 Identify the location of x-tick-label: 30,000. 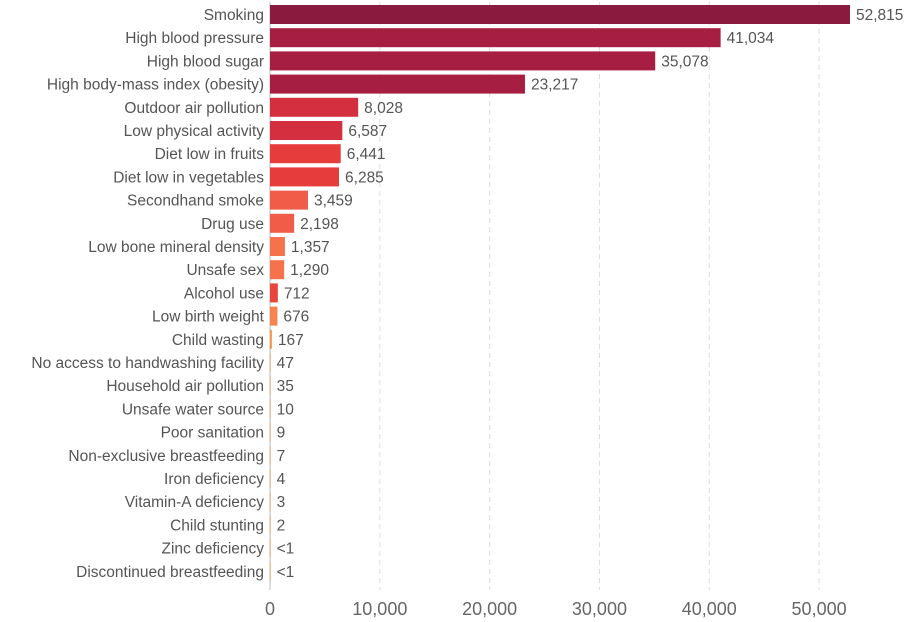
(599, 609).